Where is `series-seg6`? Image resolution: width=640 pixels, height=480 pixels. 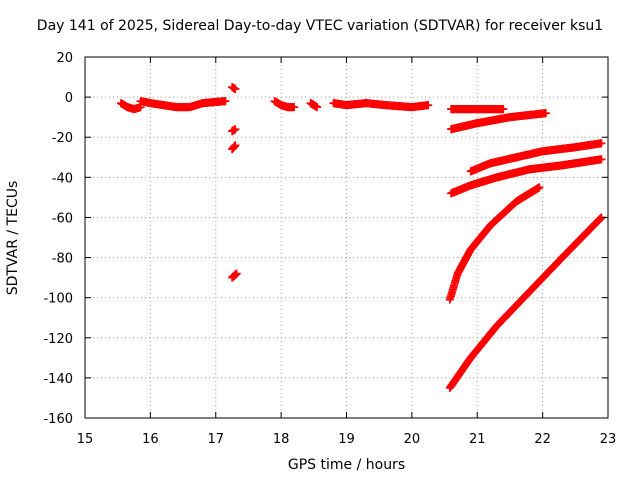
series-seg6 is located at coordinates (234, 275).